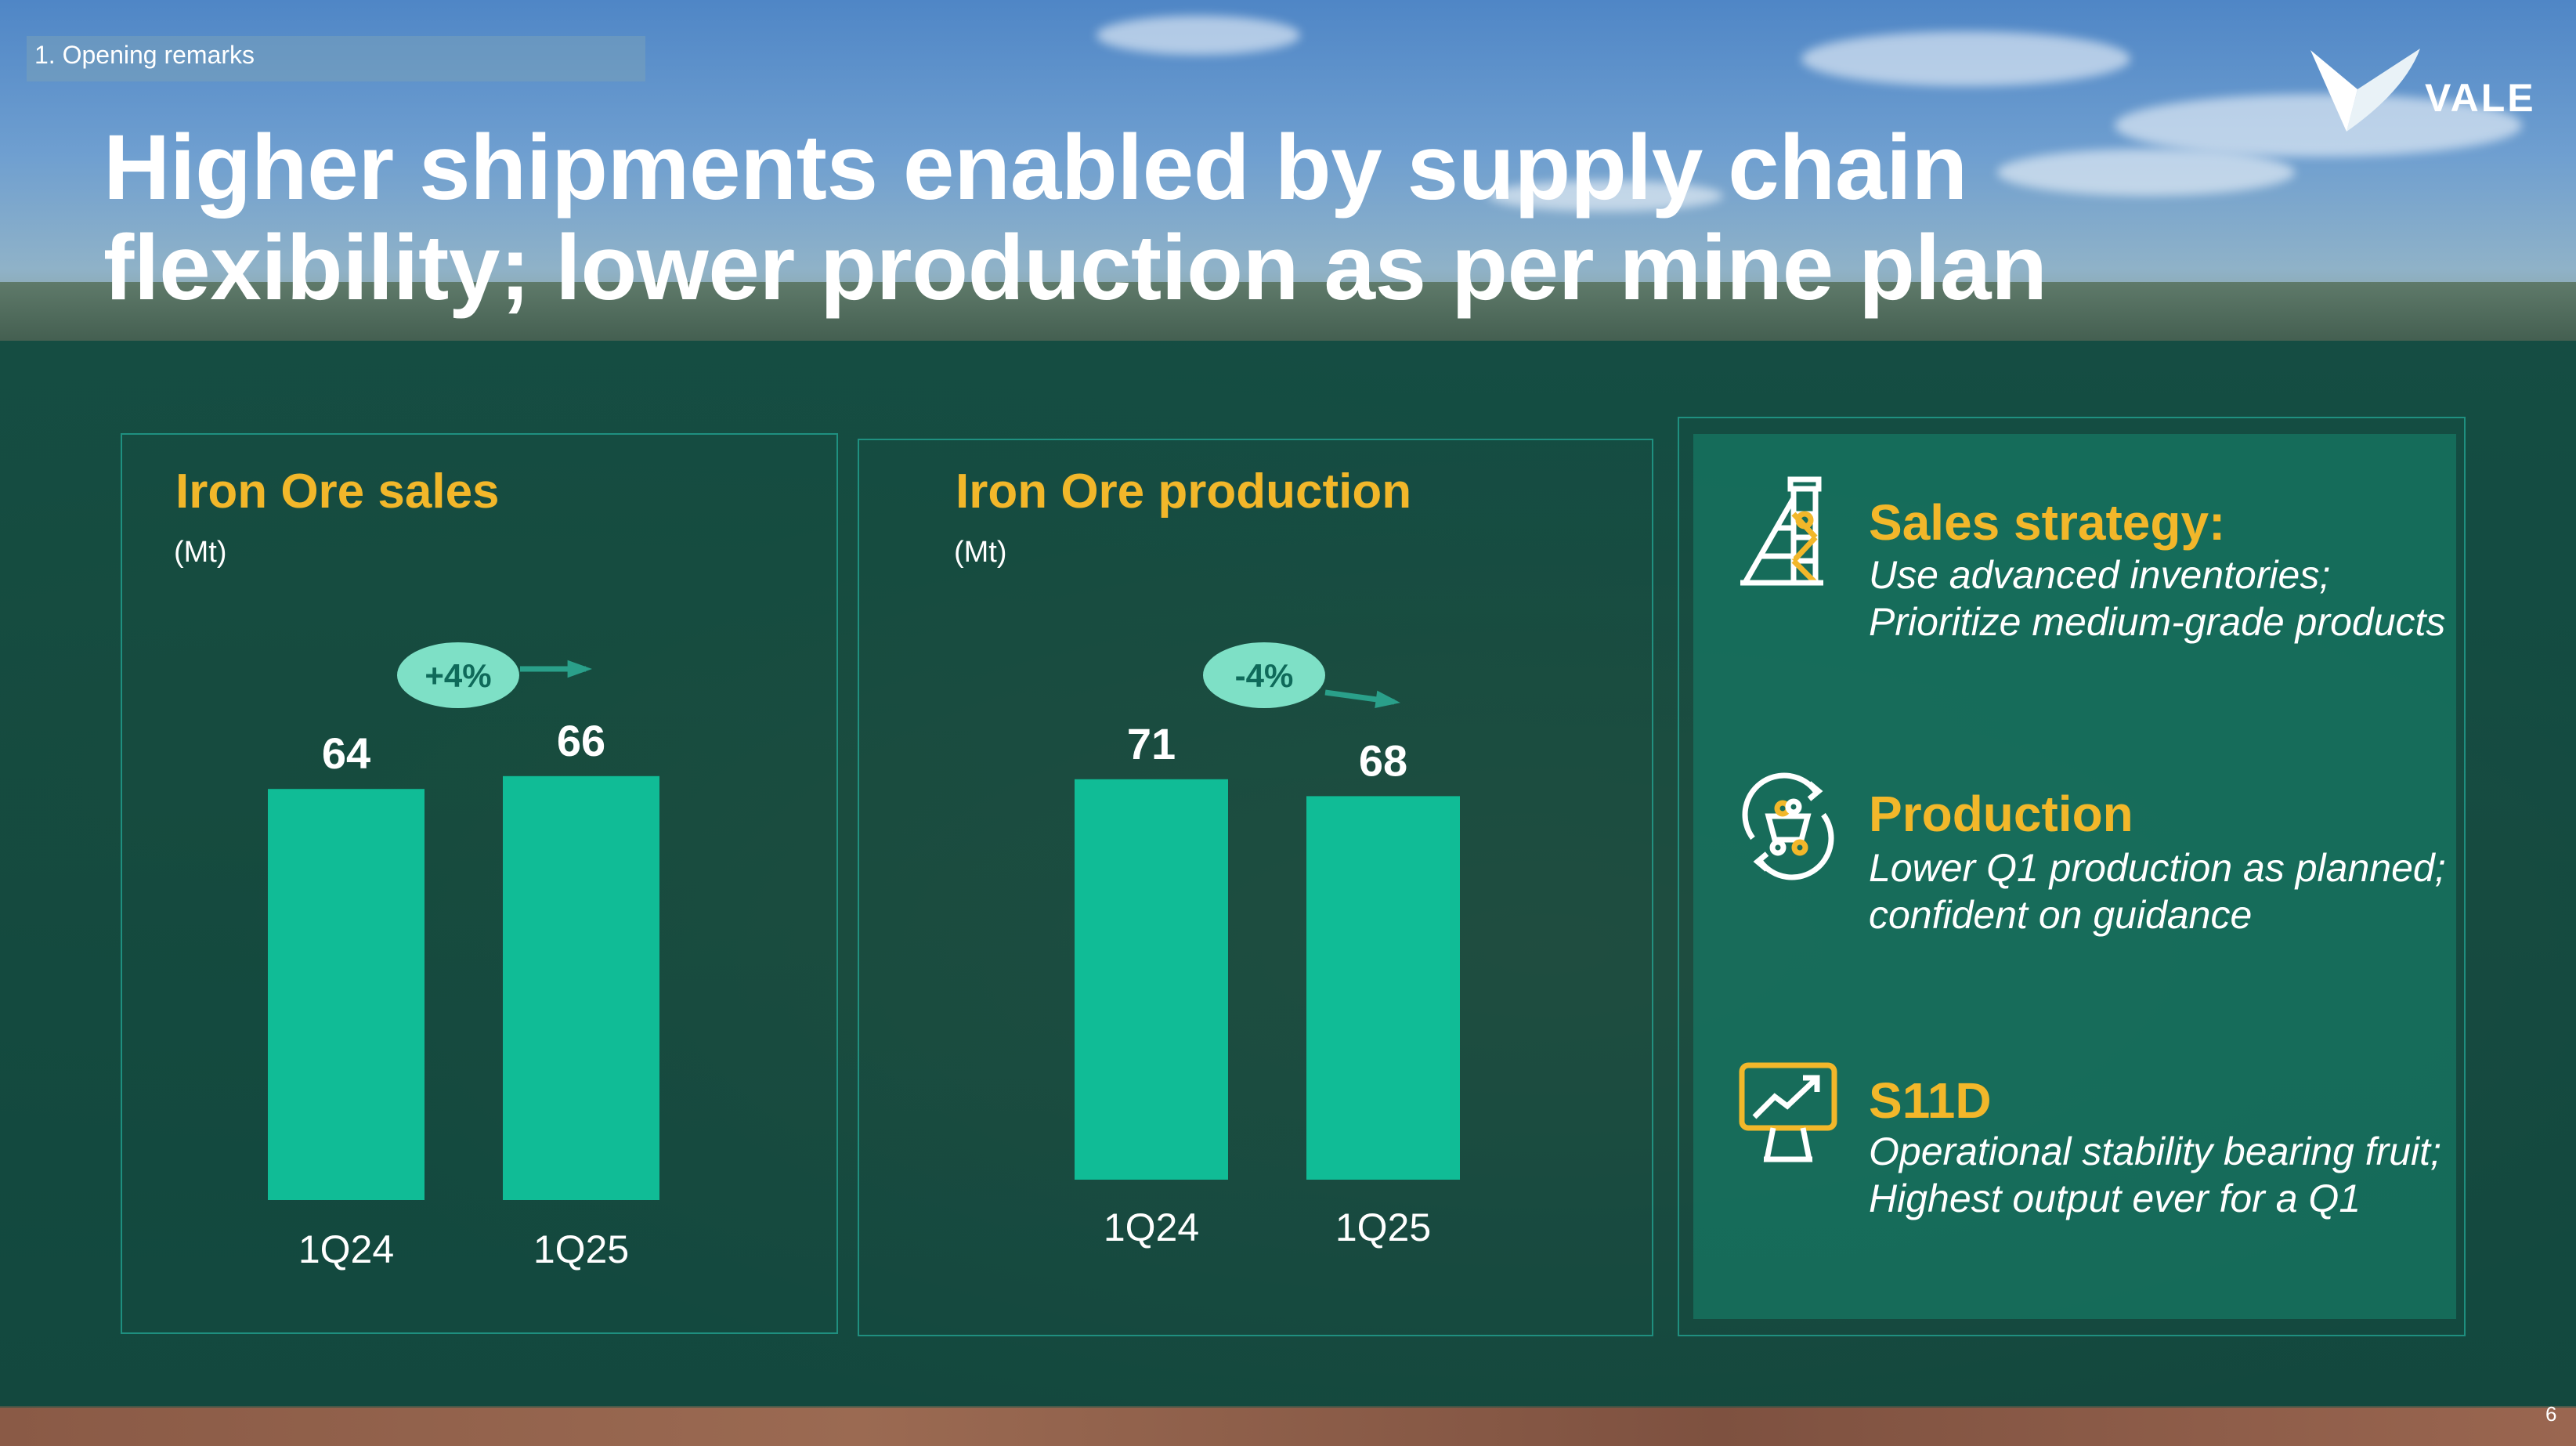 Image resolution: width=2576 pixels, height=1446 pixels. I want to click on sales-change-pill, so click(458, 675).